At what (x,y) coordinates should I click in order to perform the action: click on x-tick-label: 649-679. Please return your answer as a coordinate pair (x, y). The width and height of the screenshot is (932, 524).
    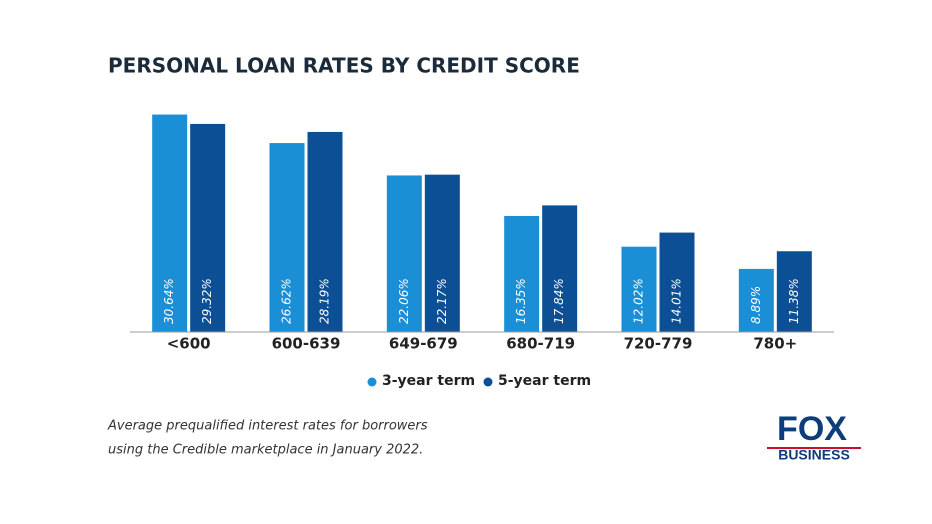
    Looking at the image, I should click on (423, 344).